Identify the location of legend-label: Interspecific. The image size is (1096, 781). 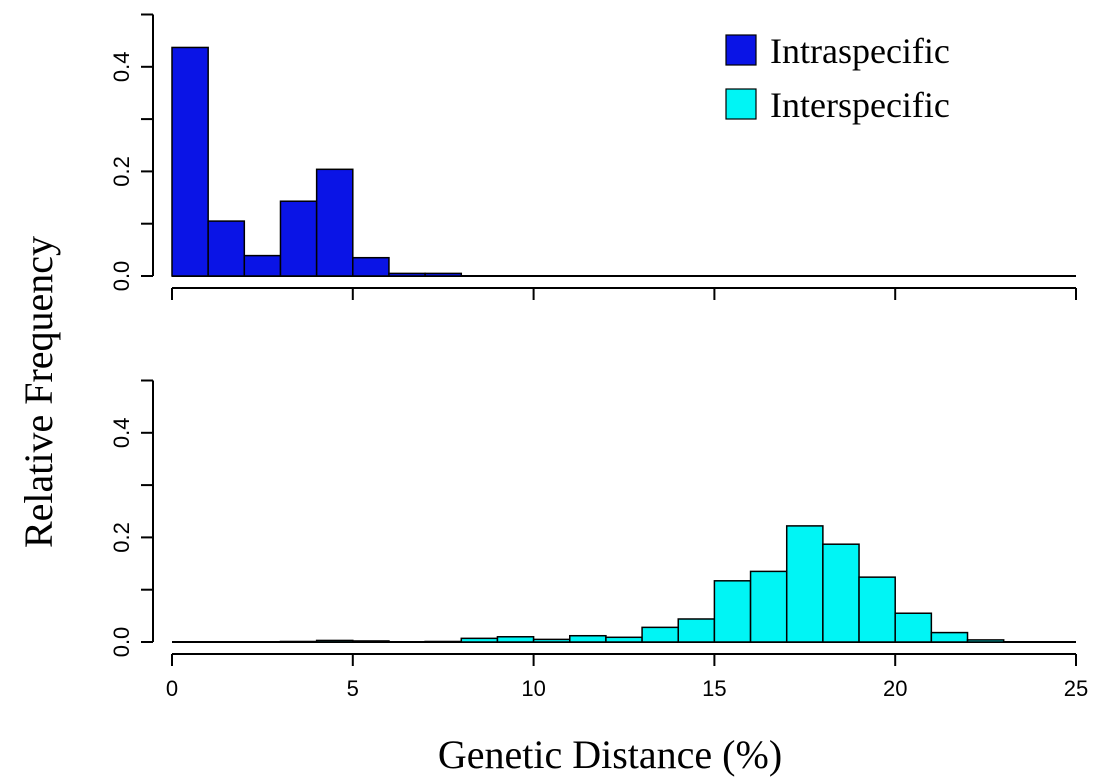
(860, 105).